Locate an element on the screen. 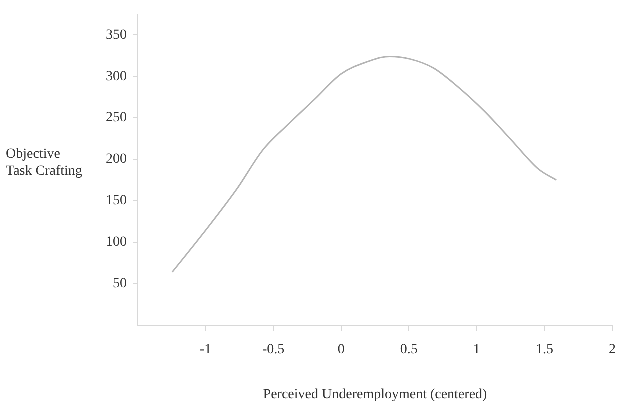 The width and height of the screenshot is (626, 415). x-tick-label: 1 is located at coordinates (476, 350).